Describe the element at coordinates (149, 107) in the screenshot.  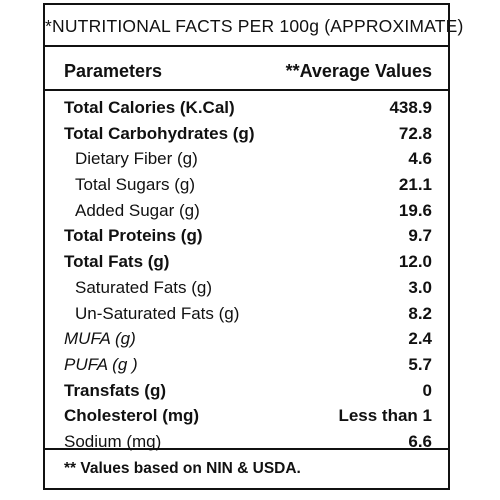
I see `row-label: Total Calories (K.Cal)` at that location.